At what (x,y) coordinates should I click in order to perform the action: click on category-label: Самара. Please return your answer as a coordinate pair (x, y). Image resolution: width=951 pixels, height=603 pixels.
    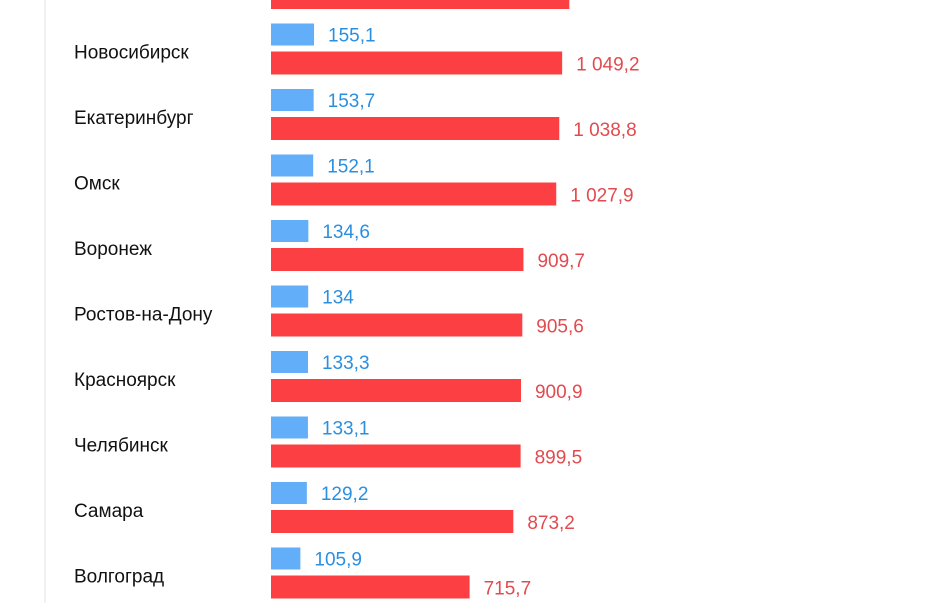
    Looking at the image, I should click on (109, 511).